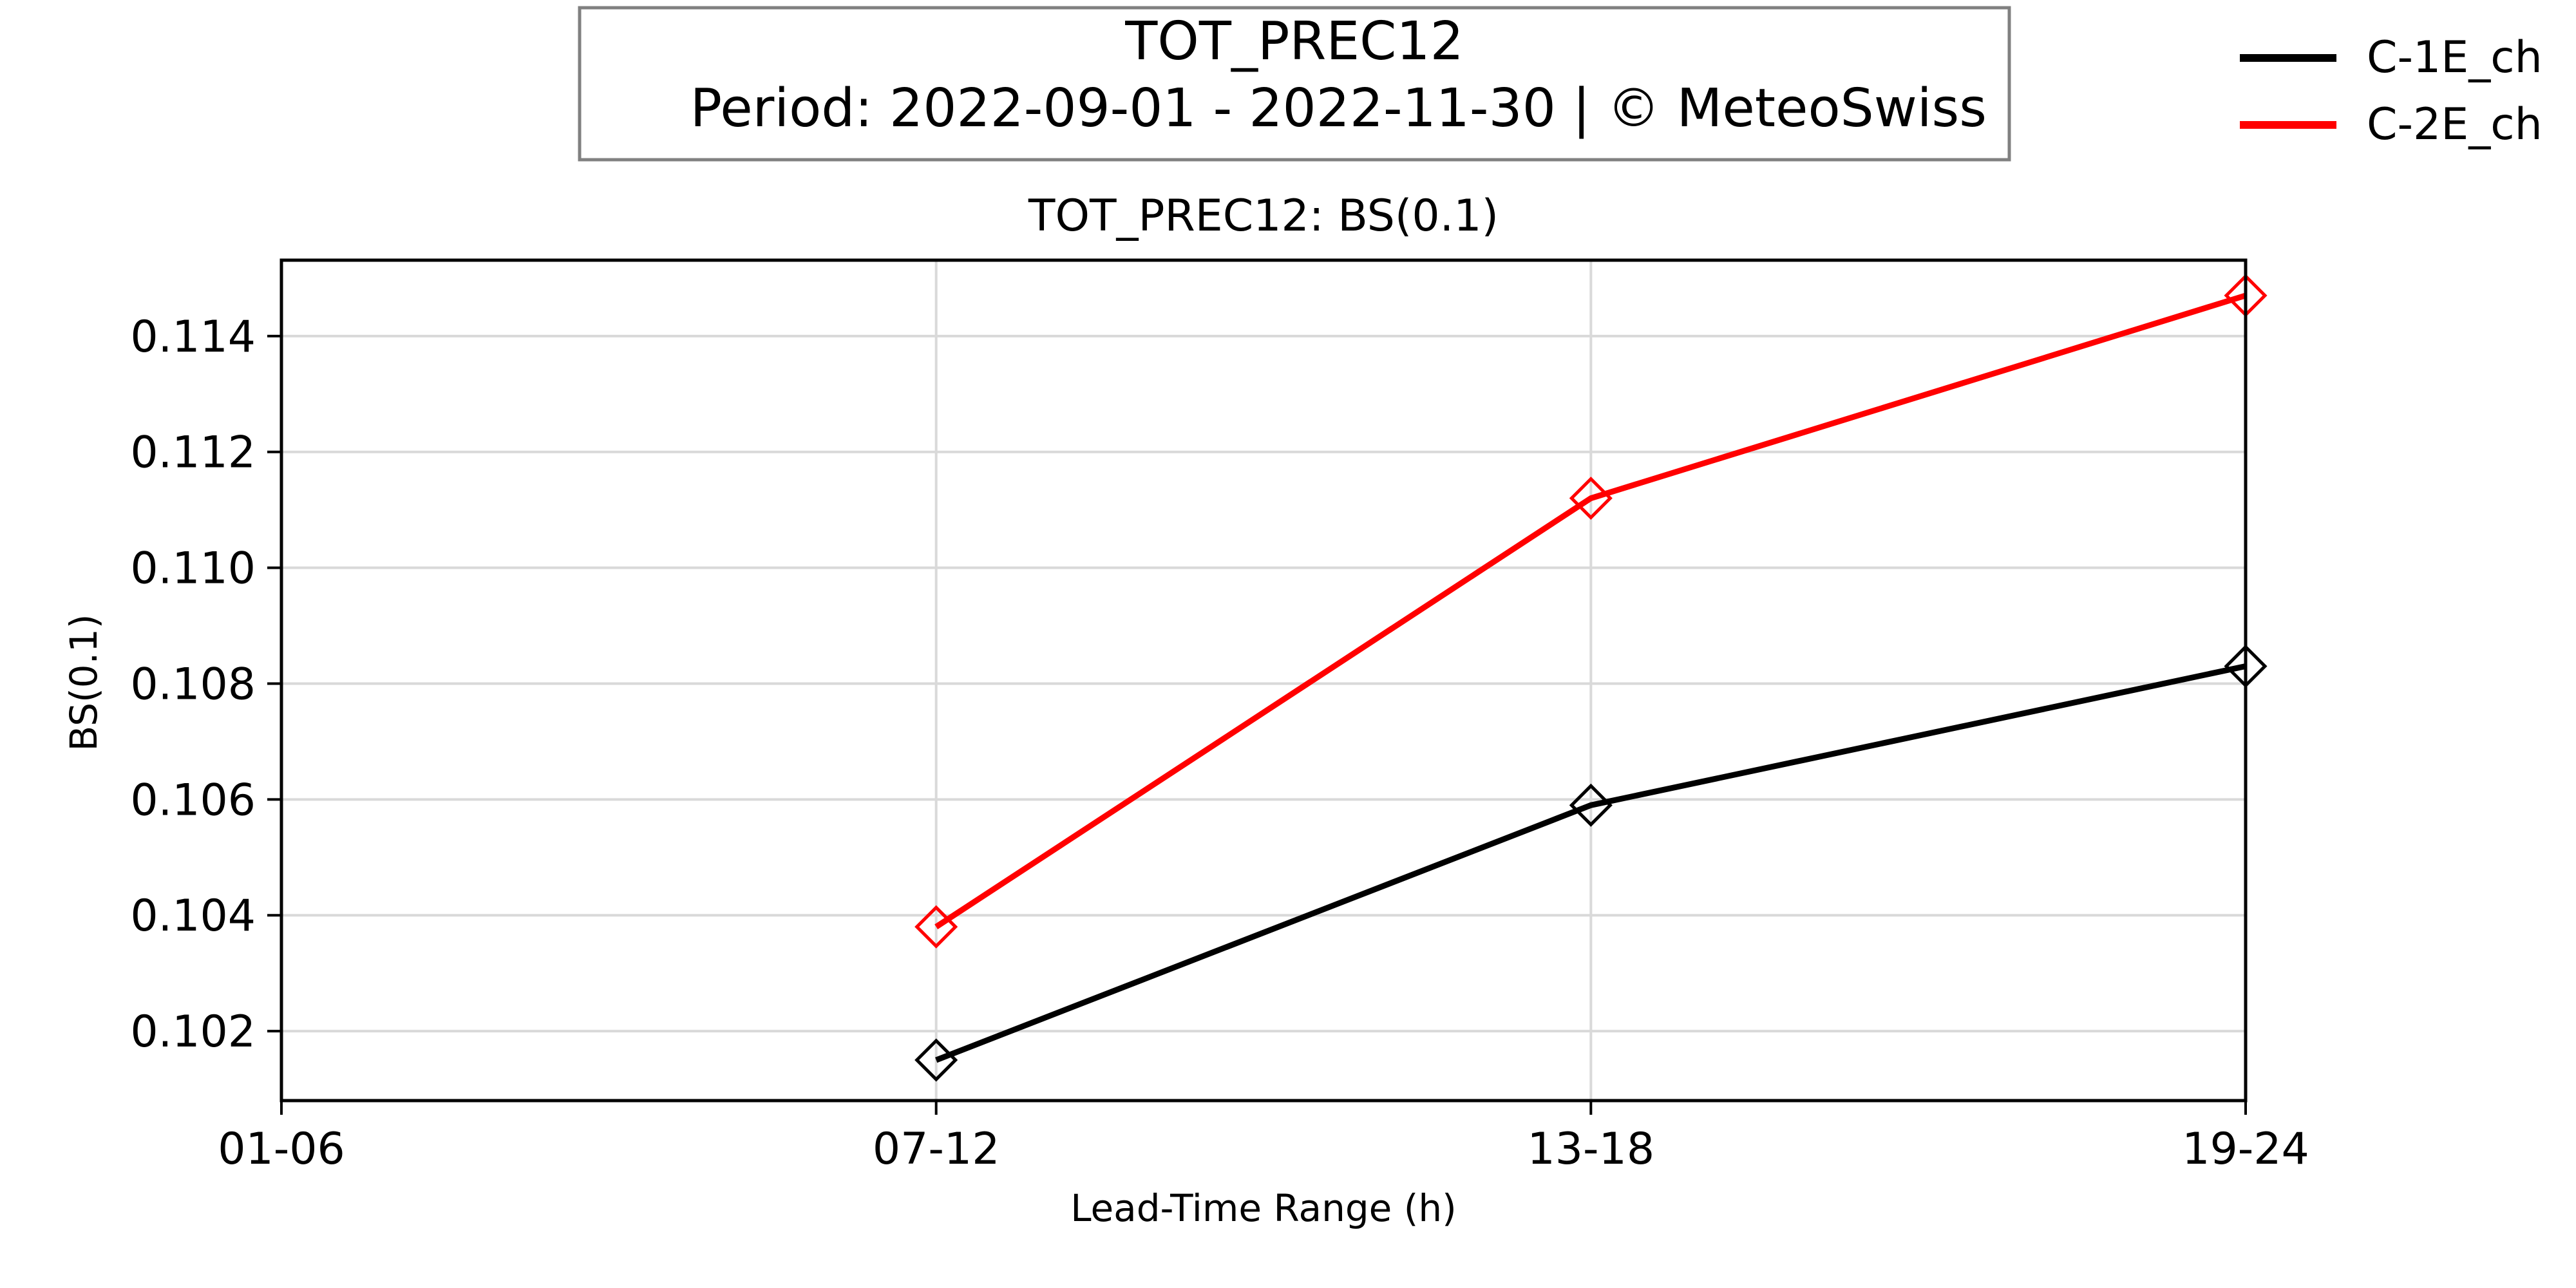 This screenshot has height=1288, width=2576. Describe the element at coordinates (1294, 42) in the screenshot. I see `header-title: TOT_PREC12` at that location.